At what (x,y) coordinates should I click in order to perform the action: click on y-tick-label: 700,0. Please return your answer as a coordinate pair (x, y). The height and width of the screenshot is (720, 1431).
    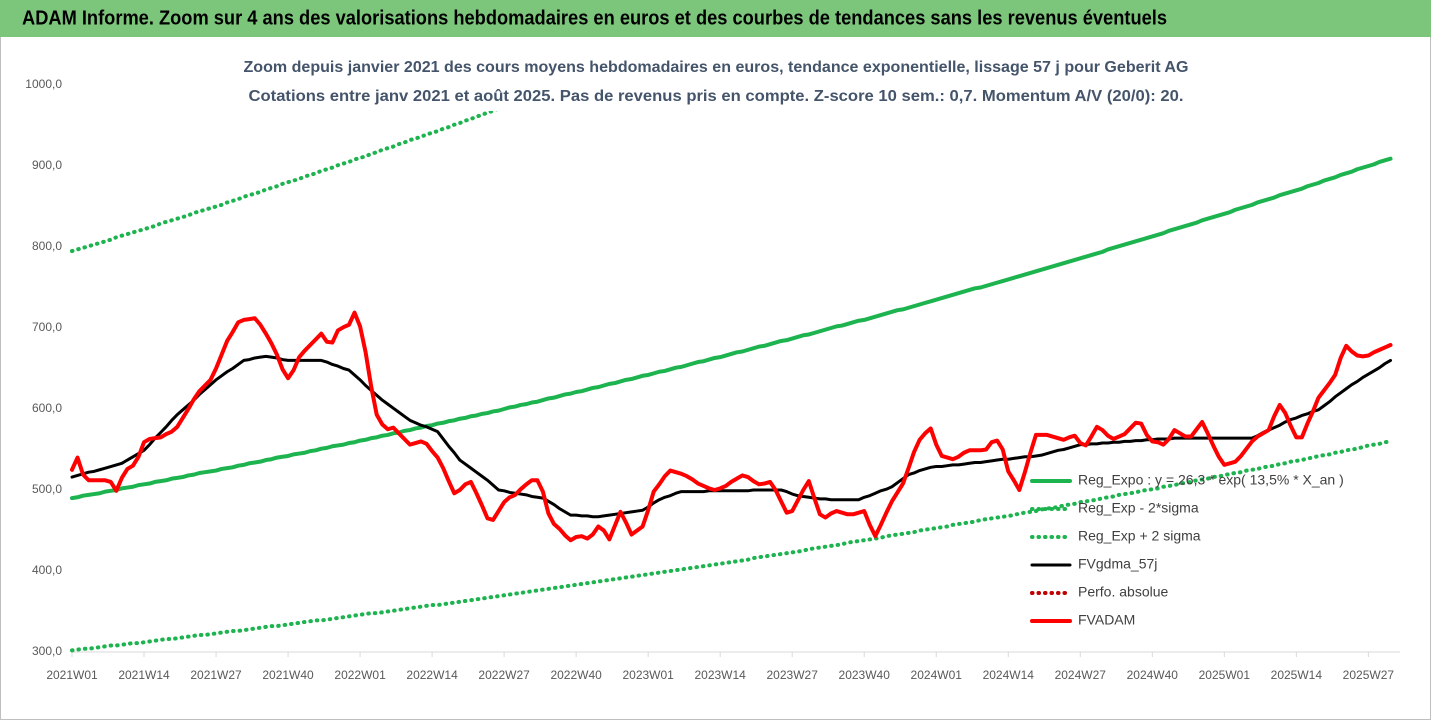
    Looking at the image, I should click on (47, 327).